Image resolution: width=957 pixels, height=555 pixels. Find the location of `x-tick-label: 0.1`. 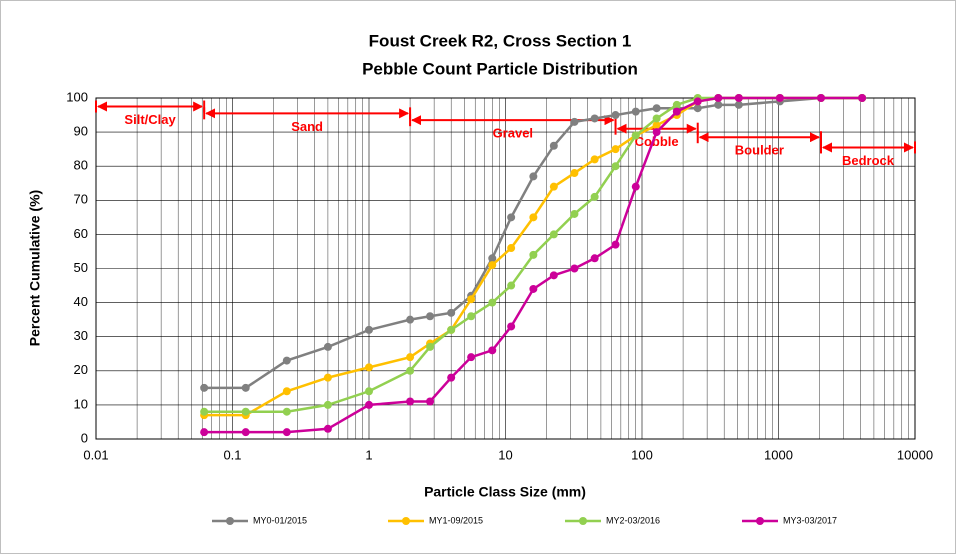

x-tick-label: 0.1 is located at coordinates (232, 454).